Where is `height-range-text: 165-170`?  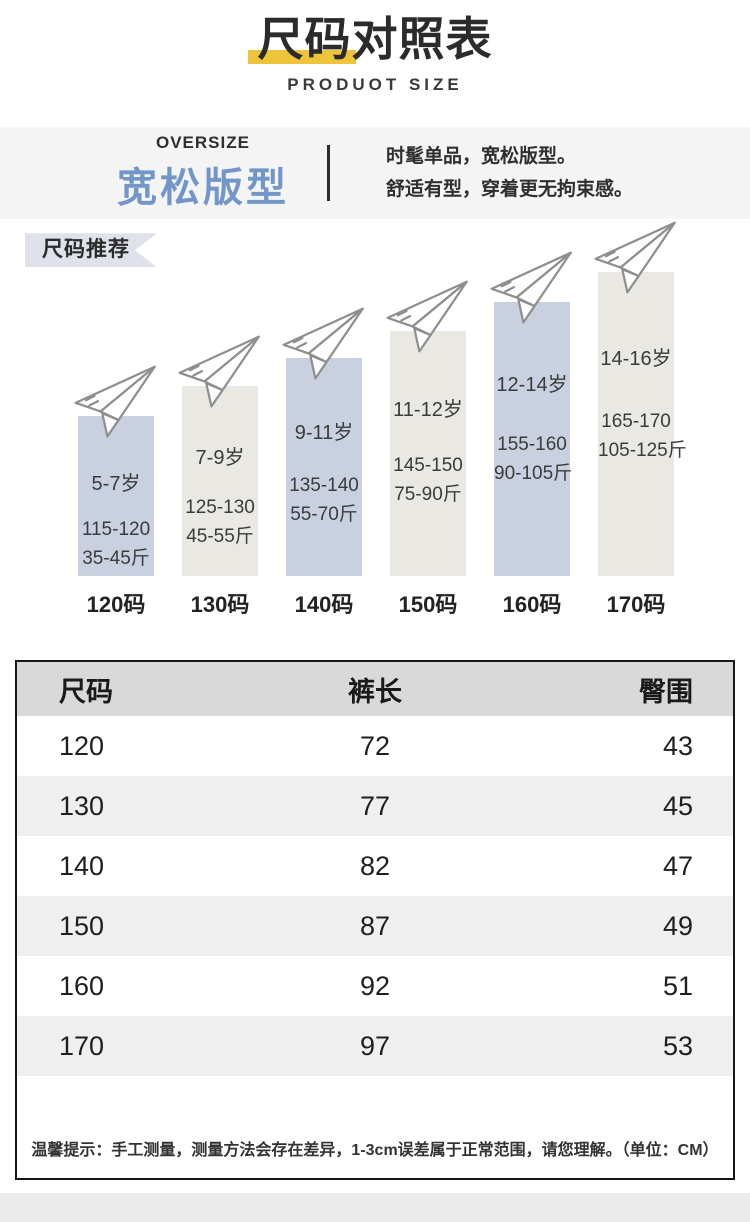
height-range-text: 165-170 is located at coordinates (636, 422).